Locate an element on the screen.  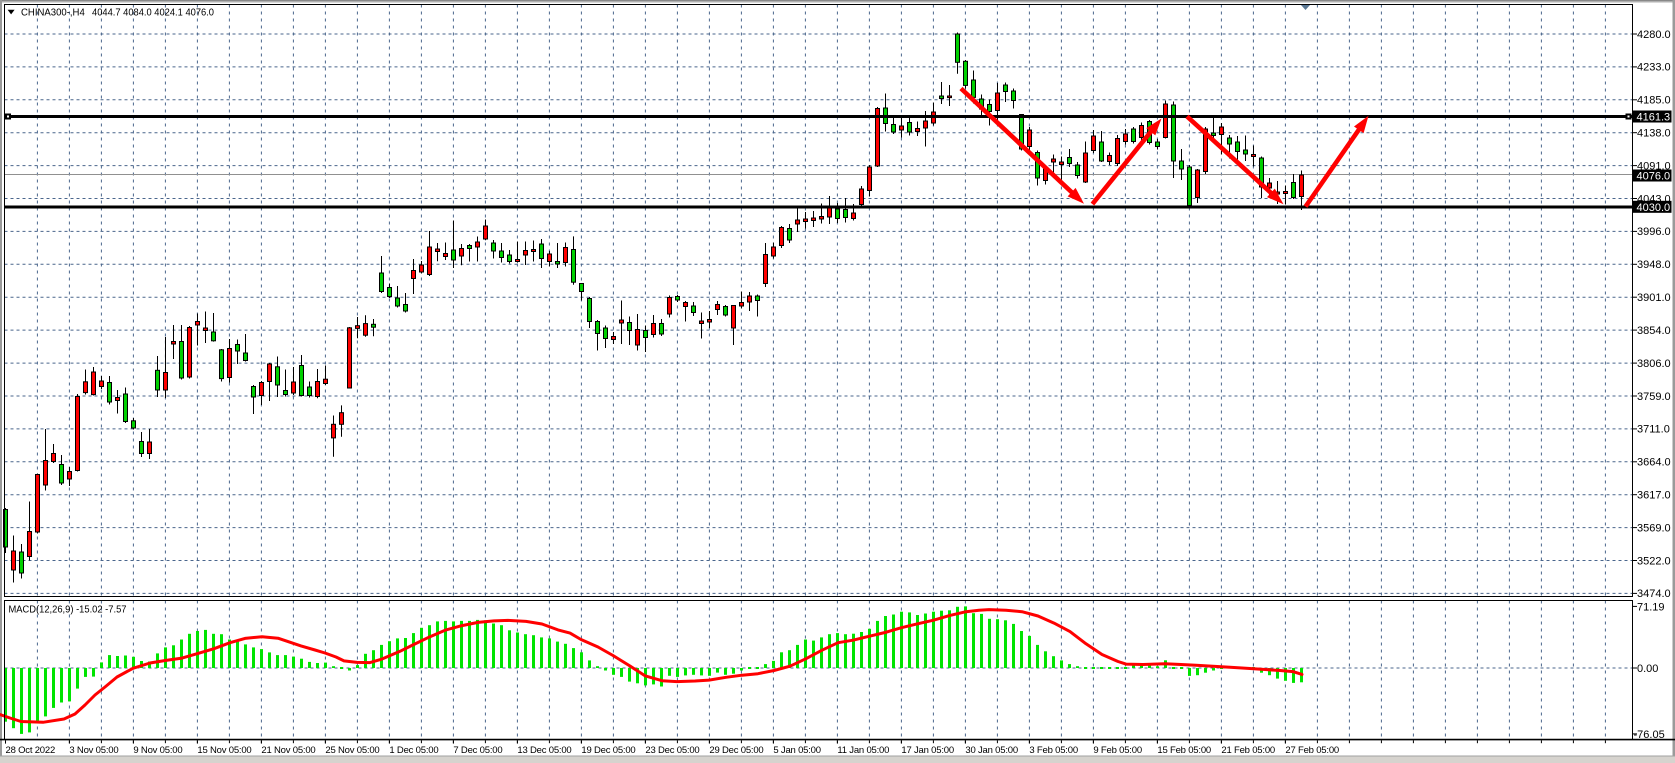
svg-text: 30 Jan 05:00 is located at coordinates (991, 750).